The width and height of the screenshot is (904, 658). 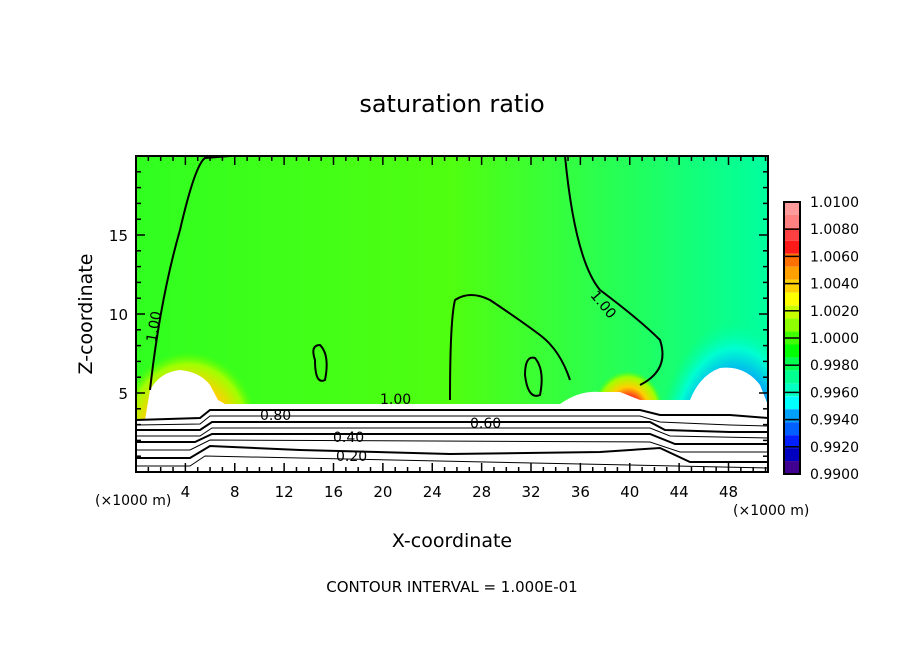 What do you see at coordinates (86, 314) in the screenshot?
I see `y-axis-label: Z-coordinate` at bounding box center [86, 314].